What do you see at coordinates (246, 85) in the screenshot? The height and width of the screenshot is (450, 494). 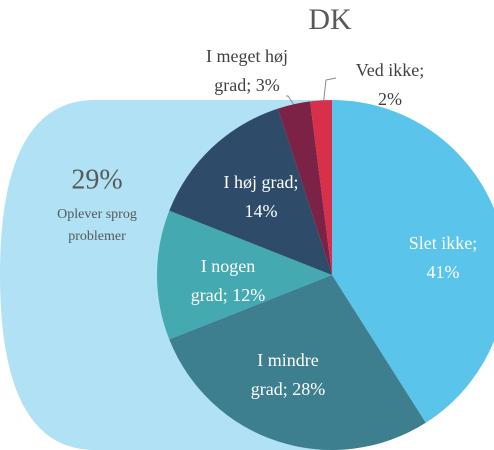 I see `data-label: grad; 3%` at bounding box center [246, 85].